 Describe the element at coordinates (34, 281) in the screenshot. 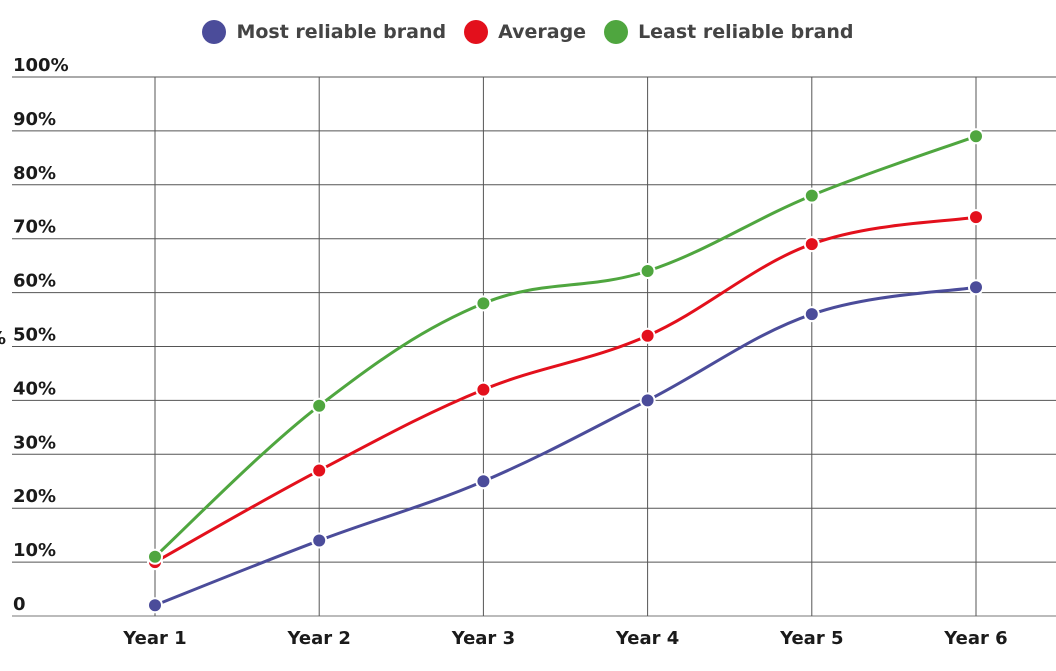

I see `y-tick-label: 60%` at that location.